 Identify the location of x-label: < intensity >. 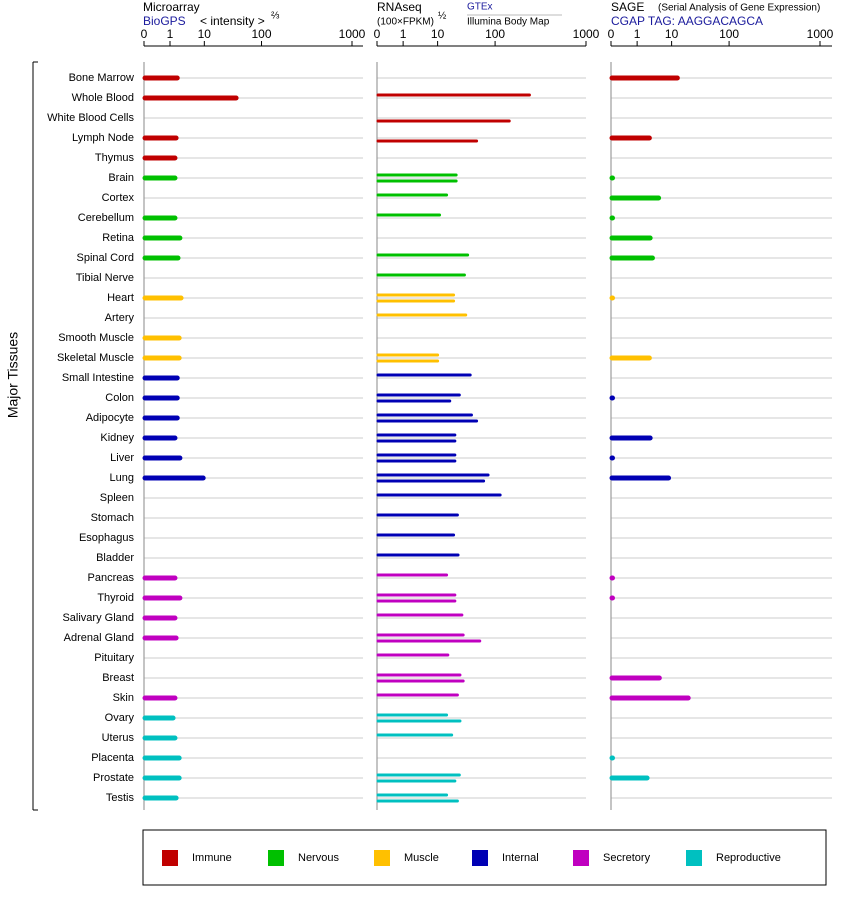
(232, 21).